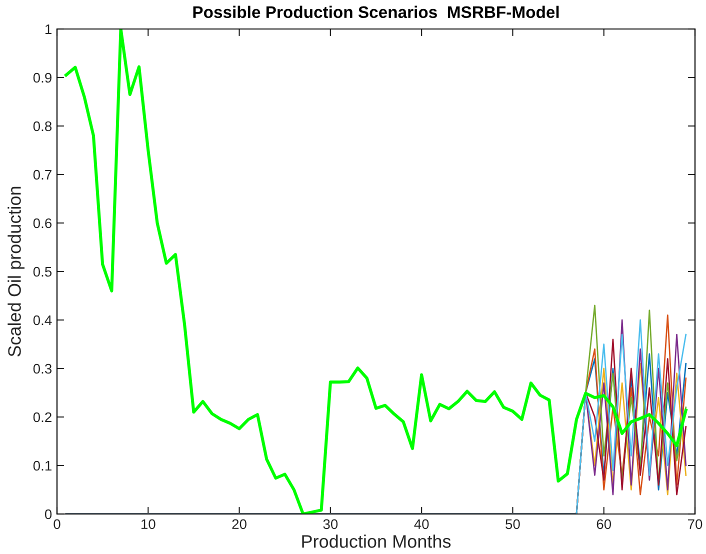  I want to click on y-tick-label: 0.4, so click(42, 320).